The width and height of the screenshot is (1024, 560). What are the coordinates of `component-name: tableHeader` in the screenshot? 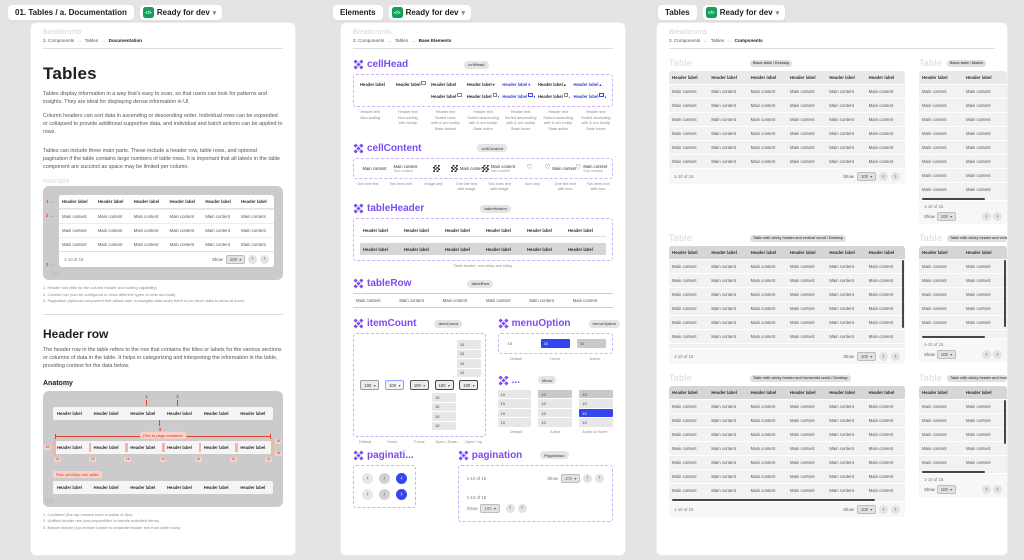 It's located at (396, 209).